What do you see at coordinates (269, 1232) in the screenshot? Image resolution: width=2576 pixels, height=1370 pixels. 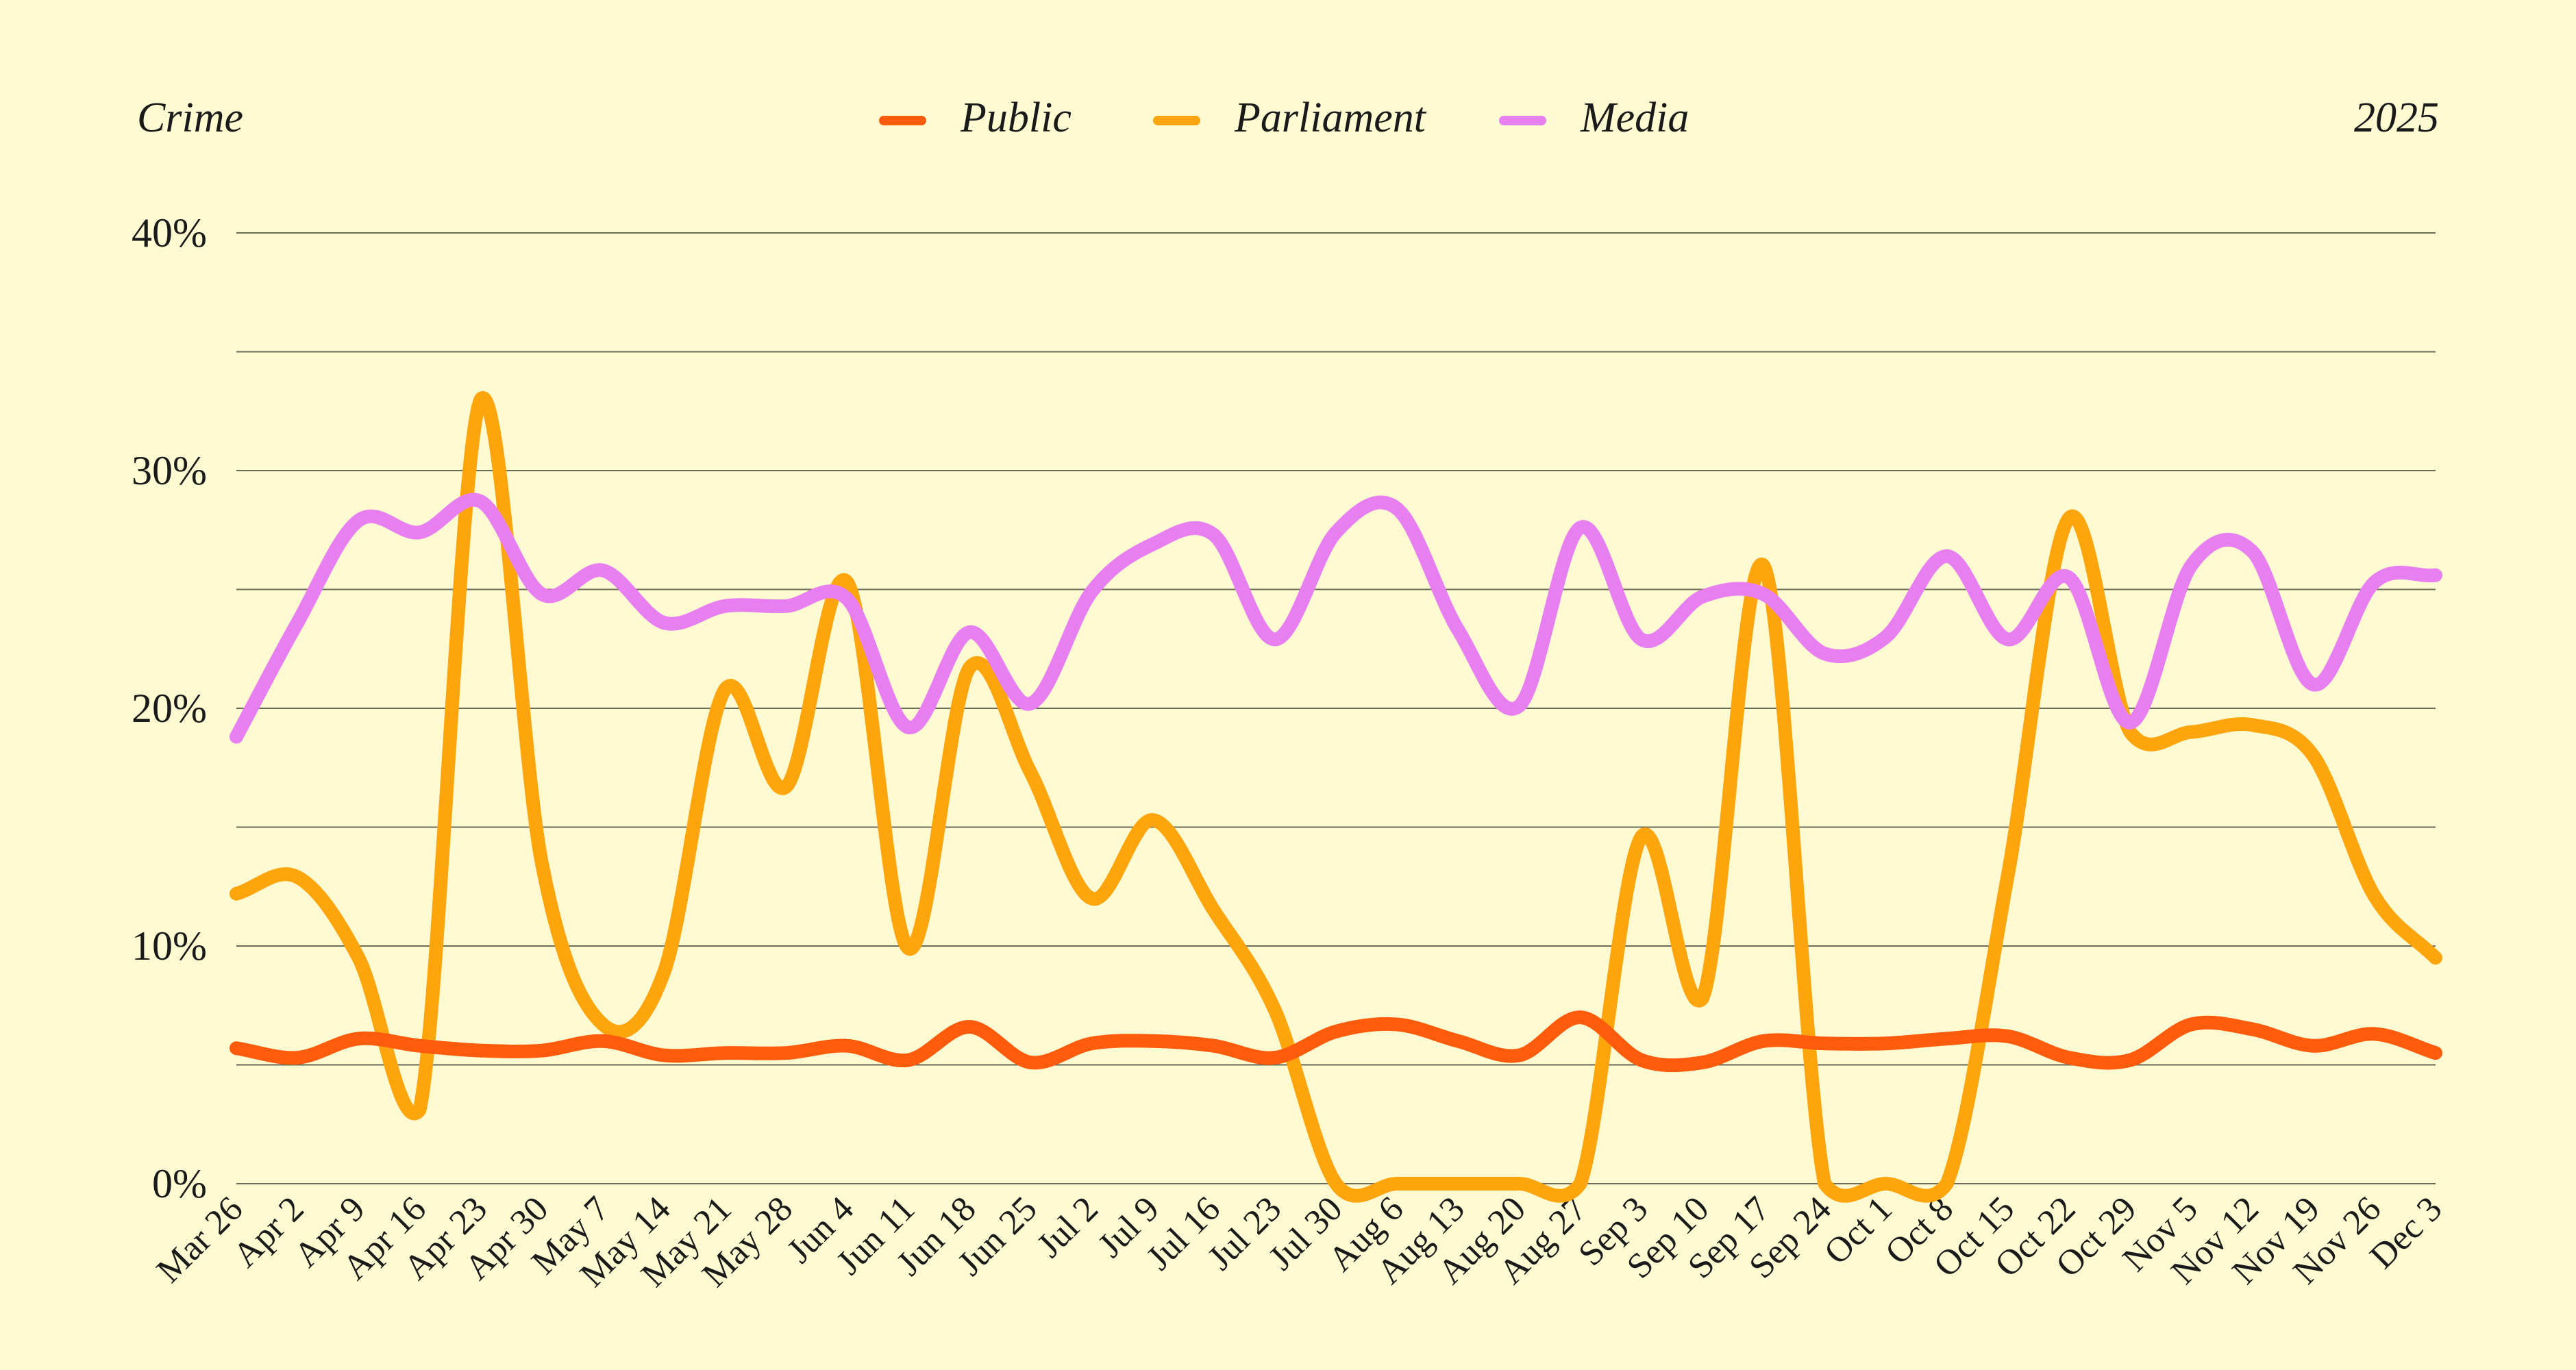 I see `x-tick-label: Apr 2` at bounding box center [269, 1232].